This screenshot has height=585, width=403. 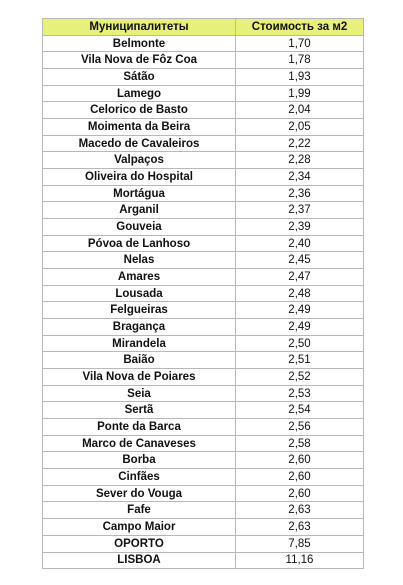 I want to click on municipality-cell: Seia, so click(x=139, y=393).